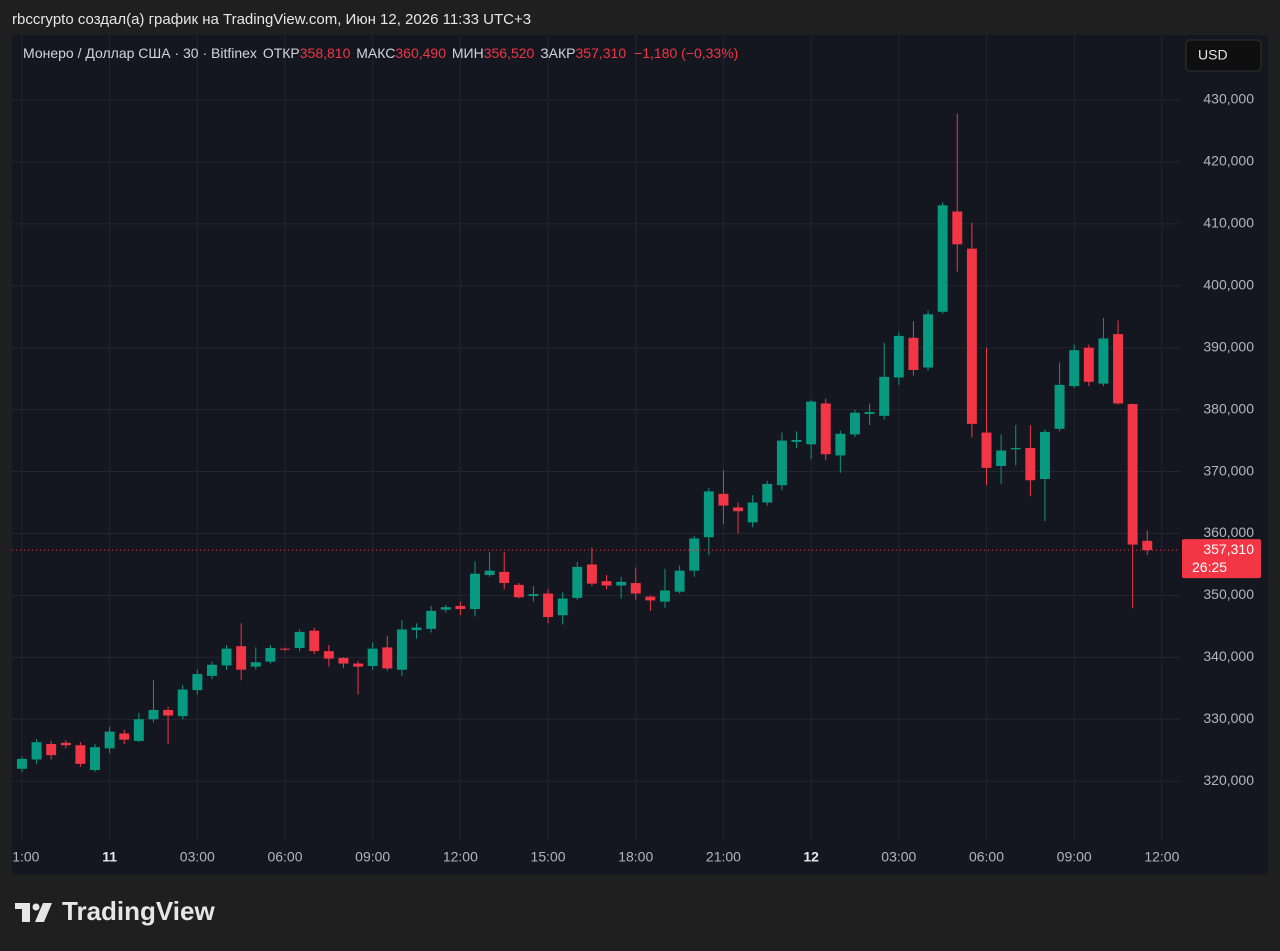 Image resolution: width=1280 pixels, height=951 pixels. Describe the element at coordinates (1228, 718) in the screenshot. I see `y-tick-label: 330,000` at that location.